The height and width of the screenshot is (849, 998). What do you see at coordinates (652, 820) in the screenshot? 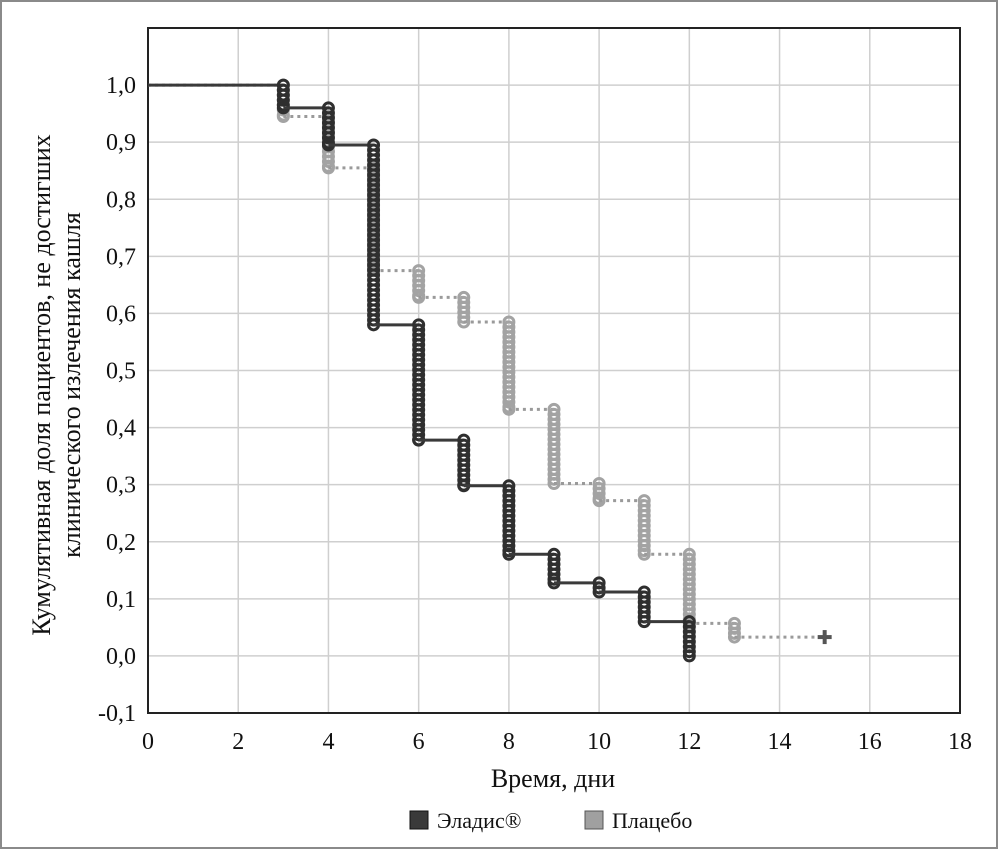
I see `legend-label-placebo: Плацебо` at bounding box center [652, 820].